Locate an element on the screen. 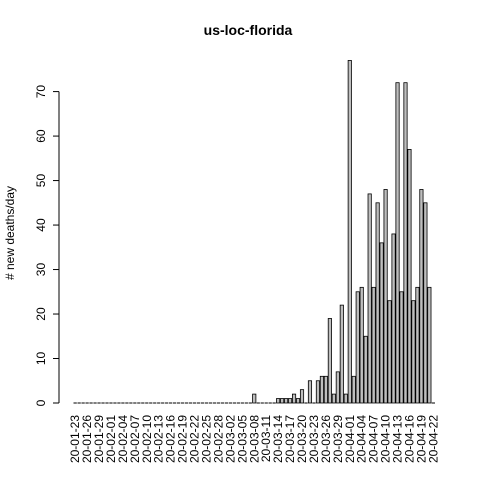 This screenshot has height=480, width=480. x-tick-label: 20-03-08 is located at coordinates (254, 439).